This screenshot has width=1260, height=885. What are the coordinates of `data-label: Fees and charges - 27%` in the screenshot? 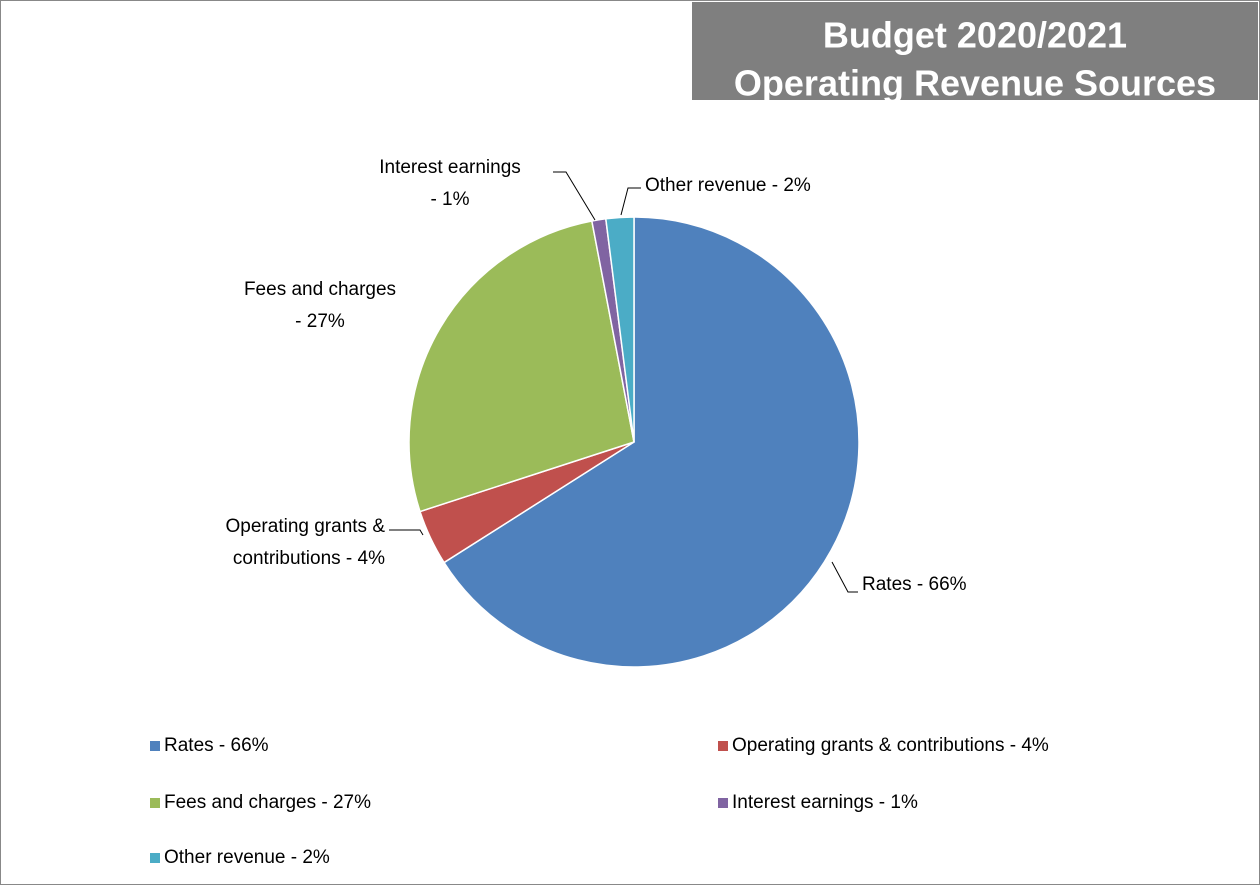 It's located at (320, 305).